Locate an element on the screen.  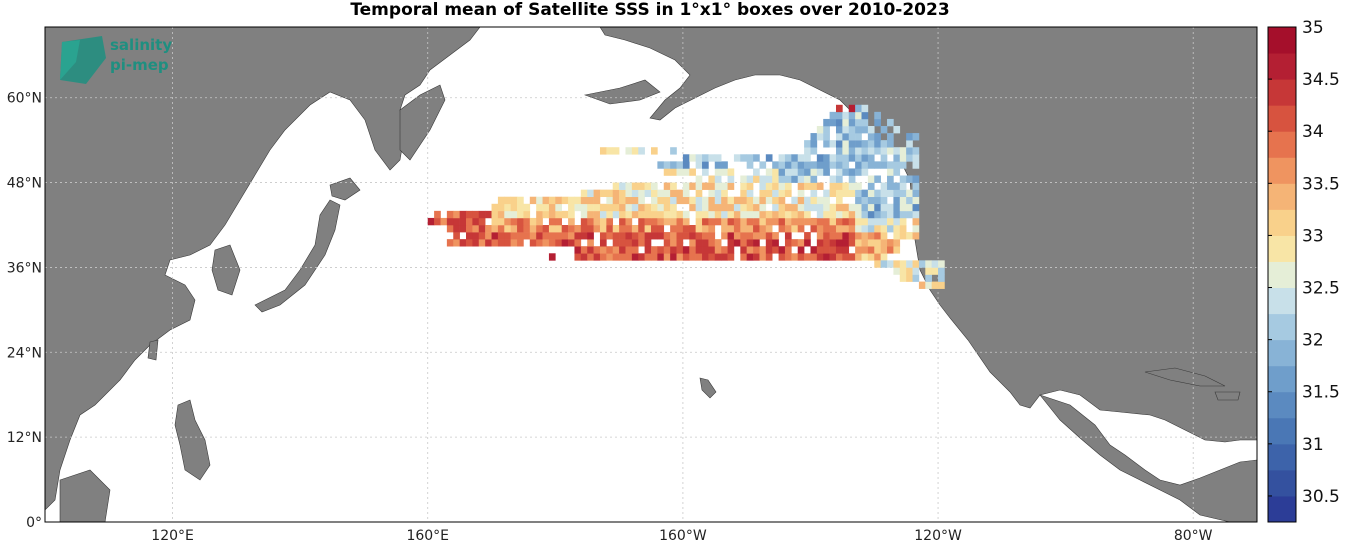
x-tick-label: 160°E is located at coordinates (427, 536).